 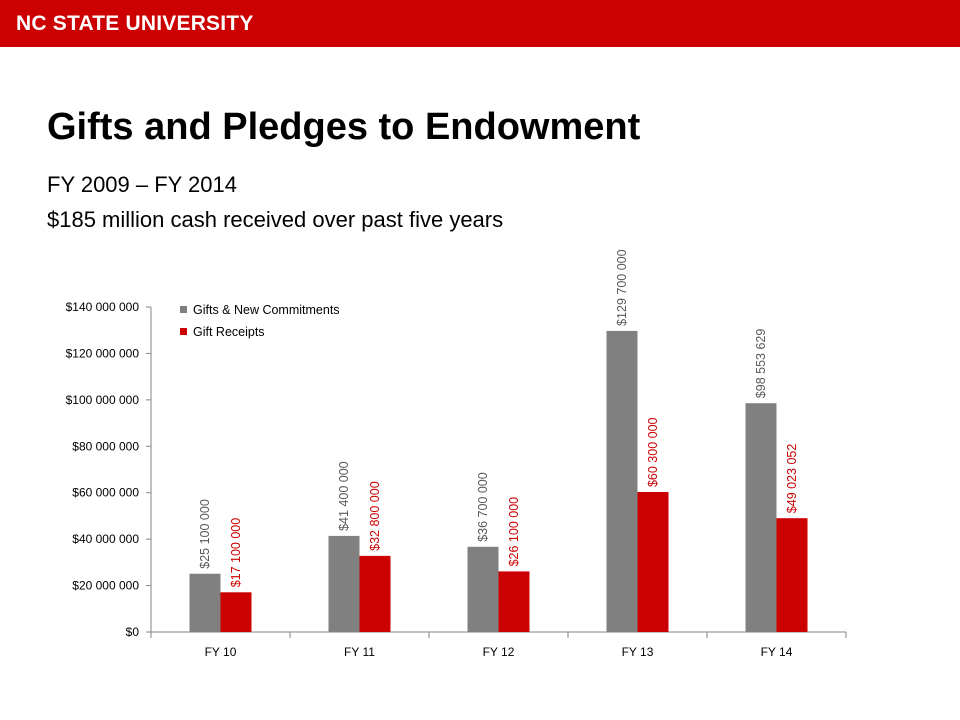 What do you see at coordinates (653, 452) in the screenshot?
I see `data-label-receipts: $60 300 000` at bounding box center [653, 452].